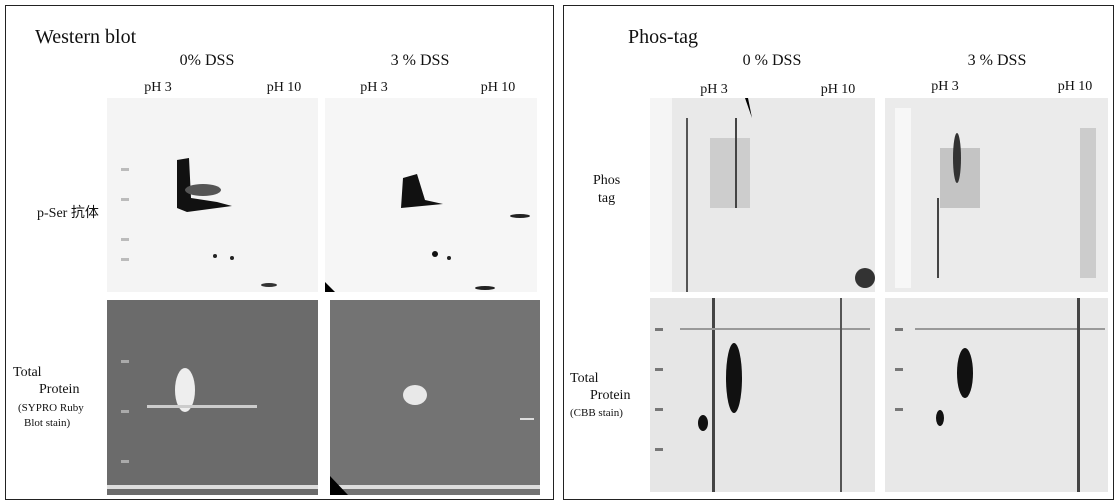  What do you see at coordinates (207, 60) in the screenshot?
I see `condition: 0% DSS` at bounding box center [207, 60].